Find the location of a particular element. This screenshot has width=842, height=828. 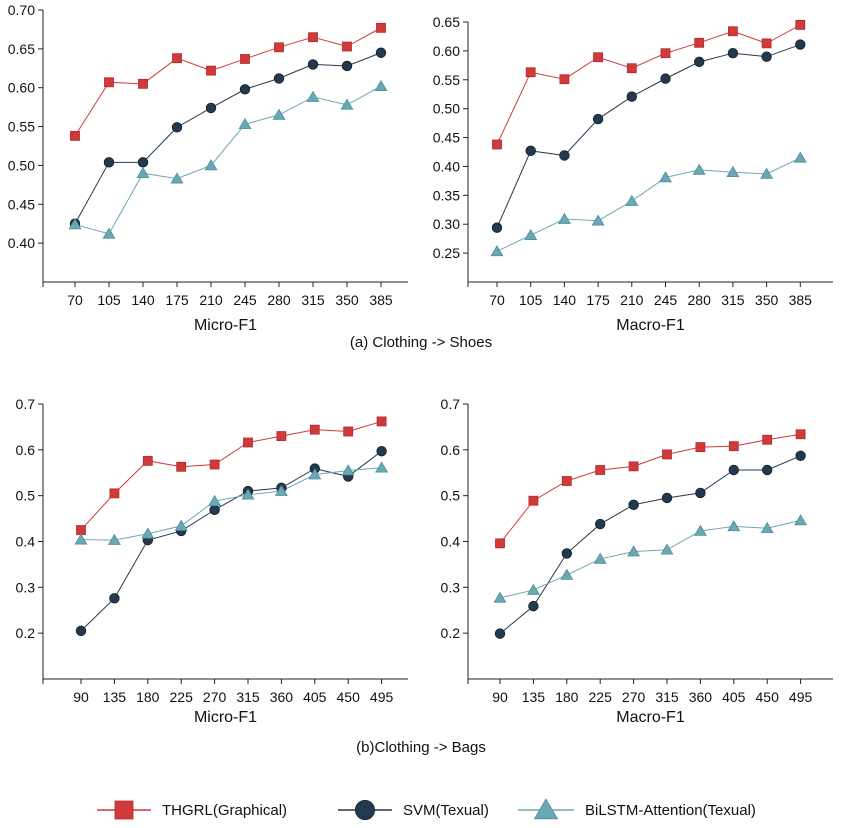

x-tick-label: 90 is located at coordinates (81, 697).